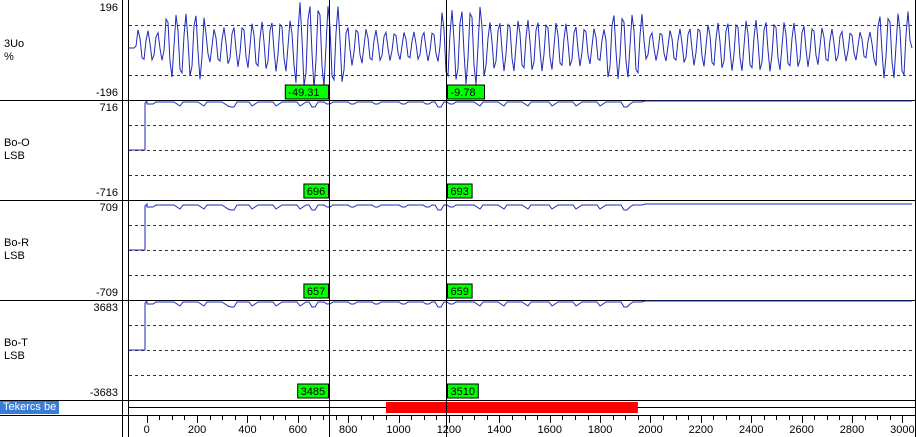 This screenshot has height=437, width=916. What do you see at coordinates (197, 430) in the screenshot?
I see `x-tick-label: 200` at bounding box center [197, 430].